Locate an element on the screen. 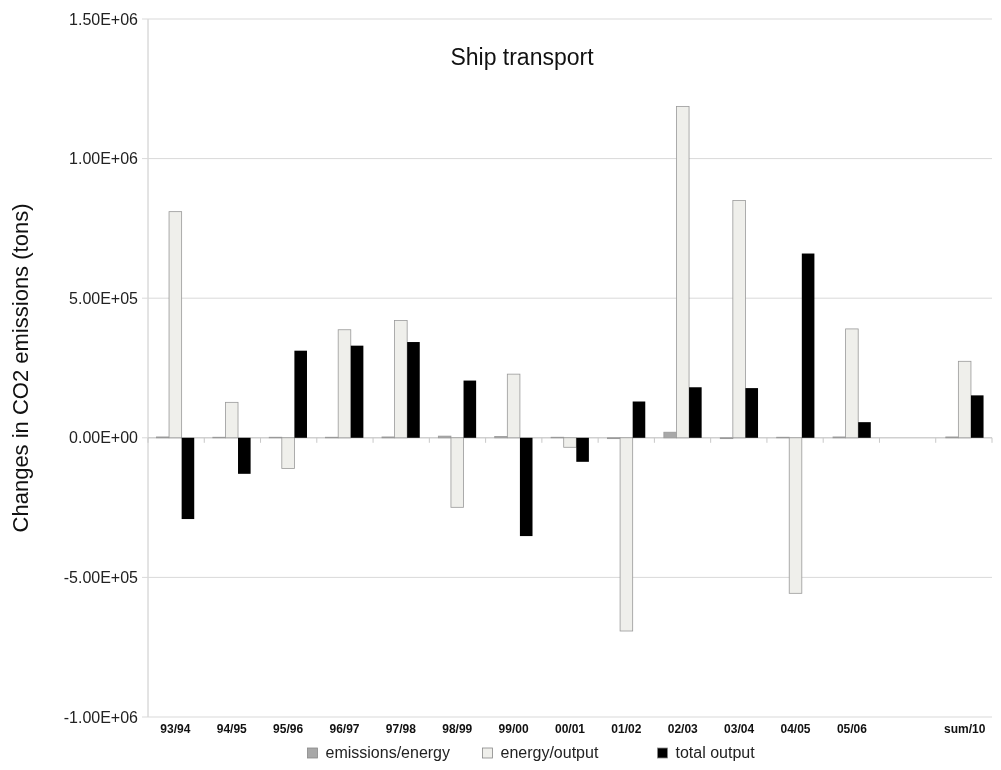 This screenshot has width=1001, height=770. legend-label: total output is located at coordinates (715, 752).